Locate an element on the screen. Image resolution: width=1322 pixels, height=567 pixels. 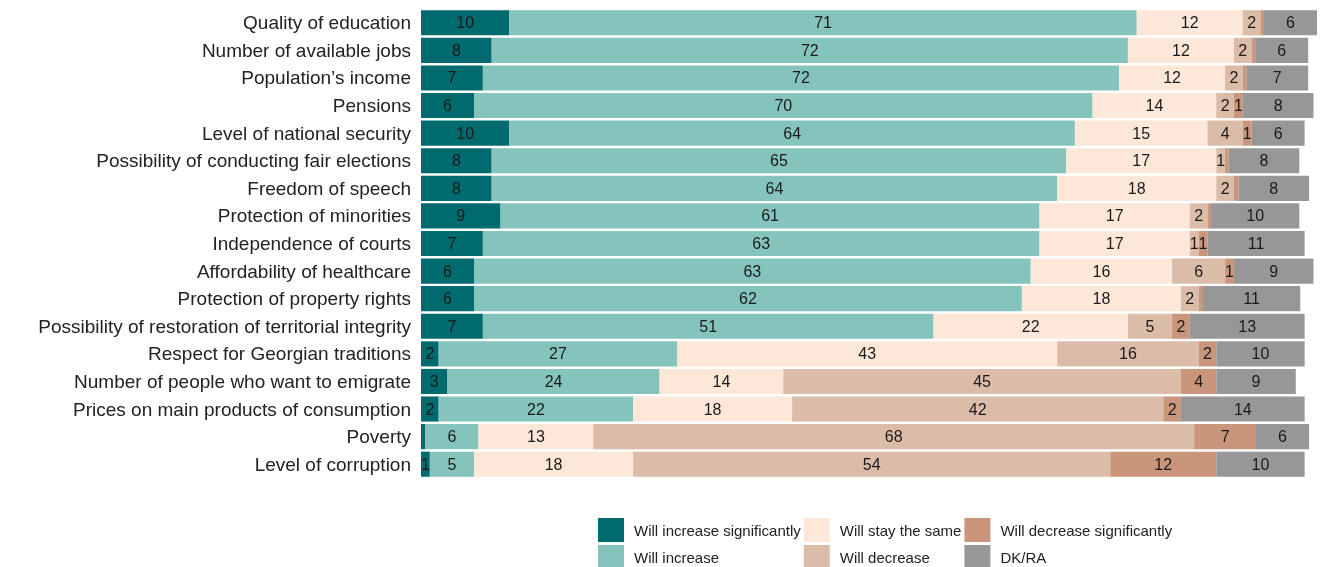
data-label: 24 is located at coordinates (553, 381).